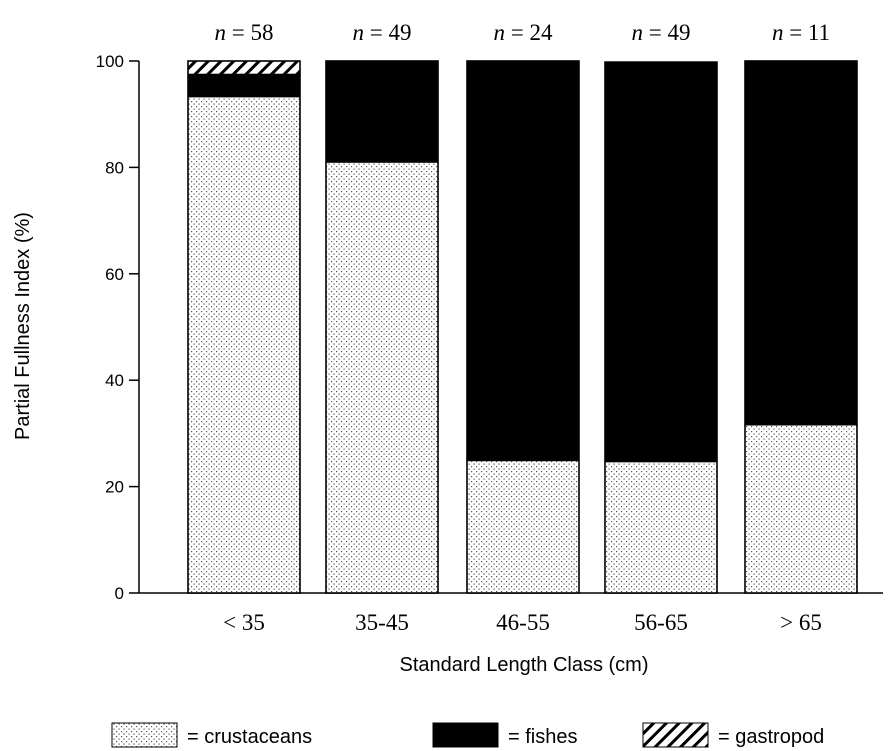  I want to click on y-tick-label: 40, so click(114, 380).